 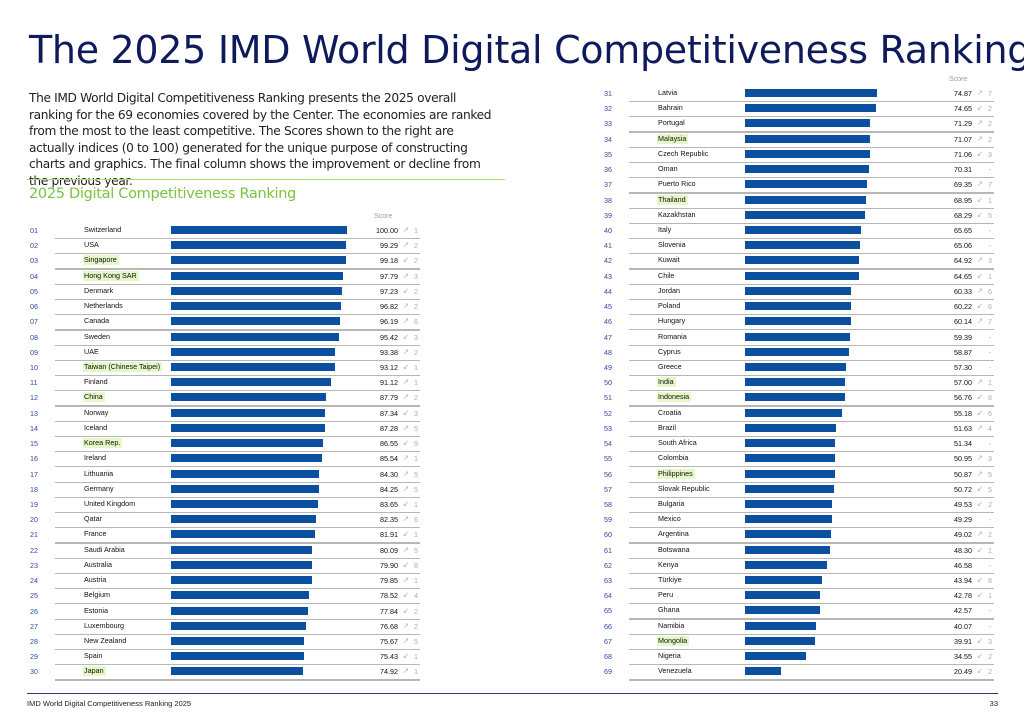 I want to click on ranking-row: 67 Mongolia 39.91 ↙ 3, so click(x=799, y=642).